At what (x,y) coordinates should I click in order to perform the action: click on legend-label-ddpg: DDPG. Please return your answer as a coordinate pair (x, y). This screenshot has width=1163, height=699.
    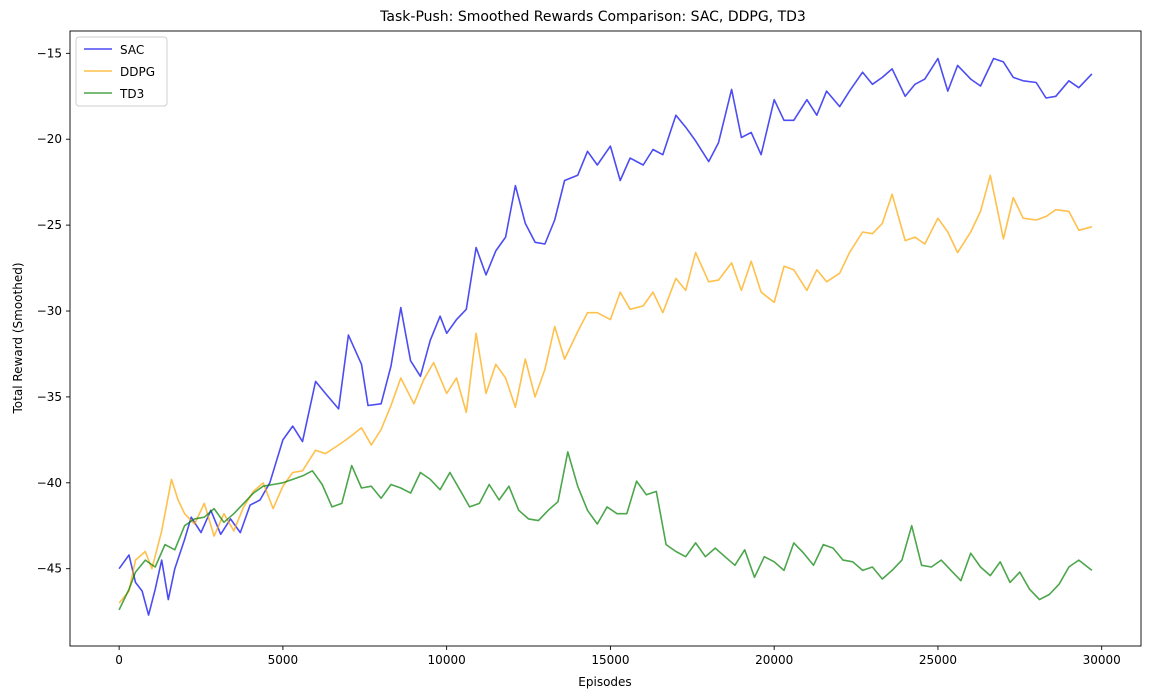
    Looking at the image, I should click on (137, 72).